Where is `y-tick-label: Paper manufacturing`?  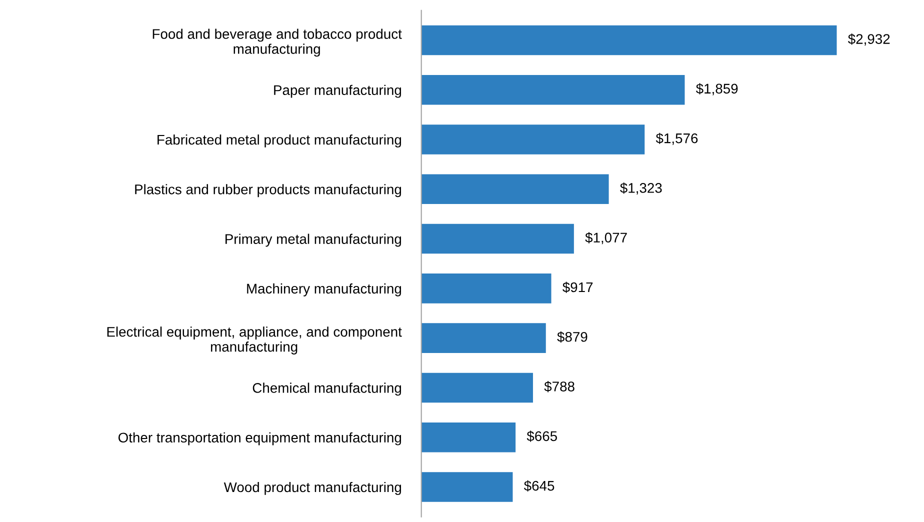
y-tick-label: Paper manufacturing is located at coordinates (338, 91).